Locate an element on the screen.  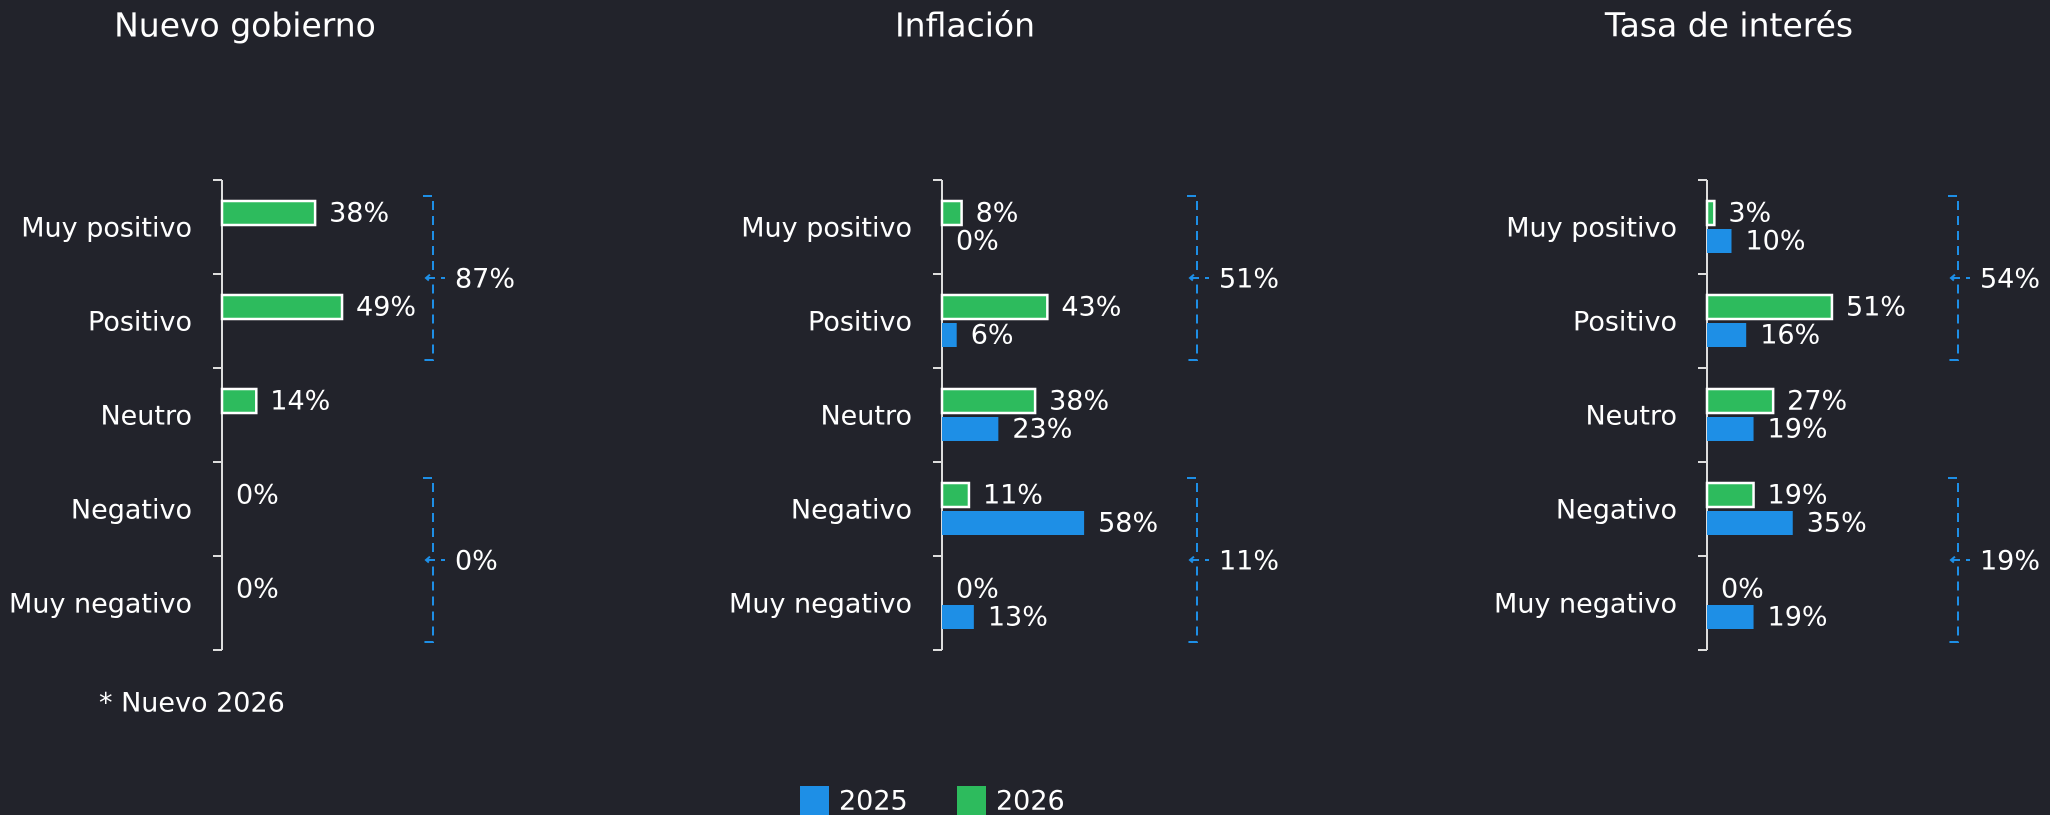
value-label: 3% is located at coordinates (1749, 213).